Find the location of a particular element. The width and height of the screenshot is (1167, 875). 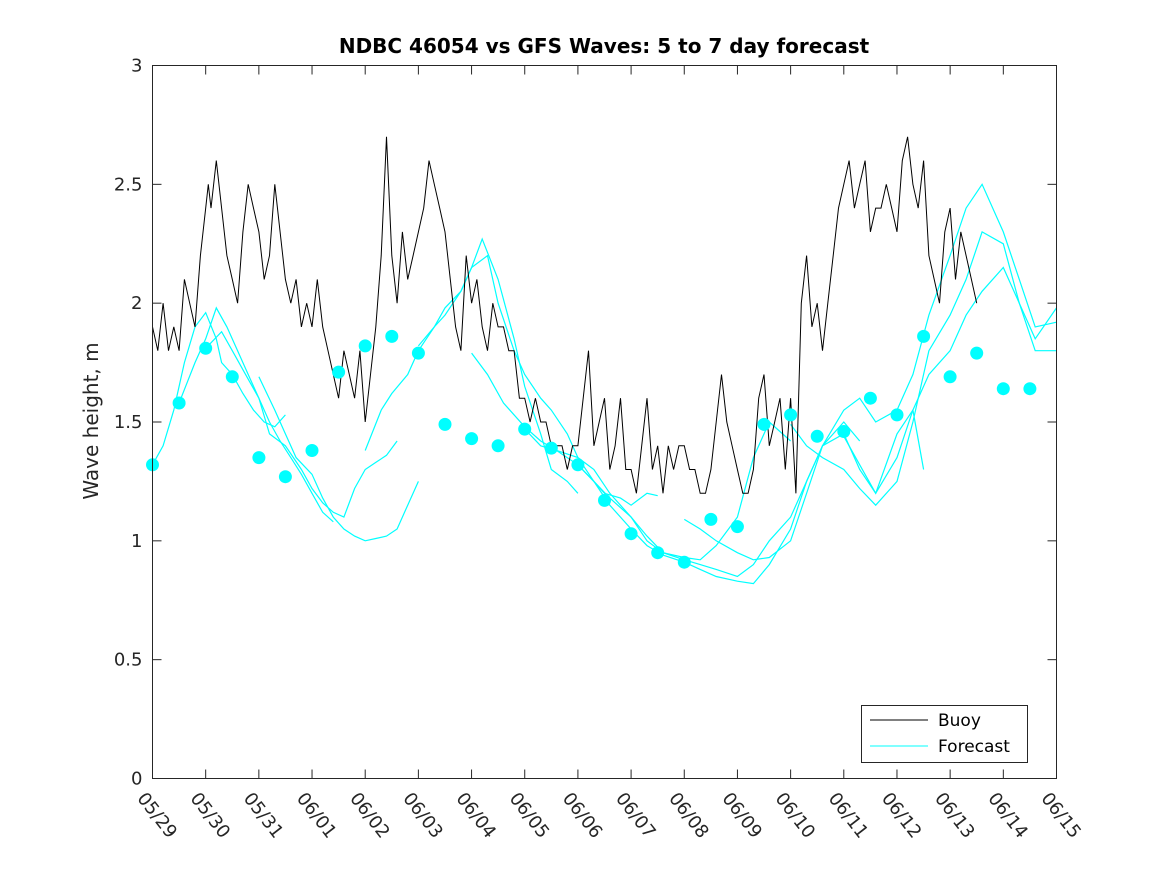

x-tick-label-0: 05/29 is located at coordinates (157, 816).